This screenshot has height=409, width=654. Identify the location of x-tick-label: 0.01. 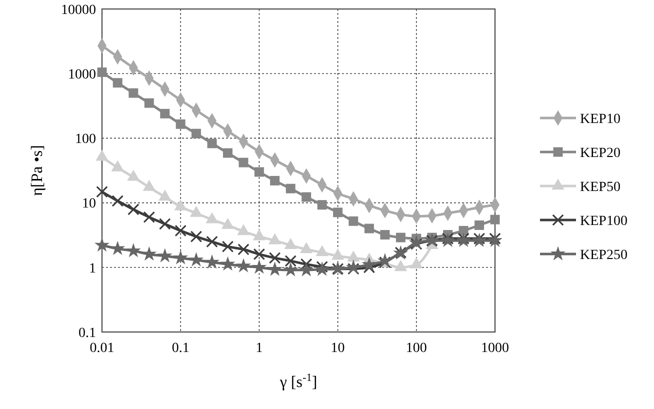
(102, 348).